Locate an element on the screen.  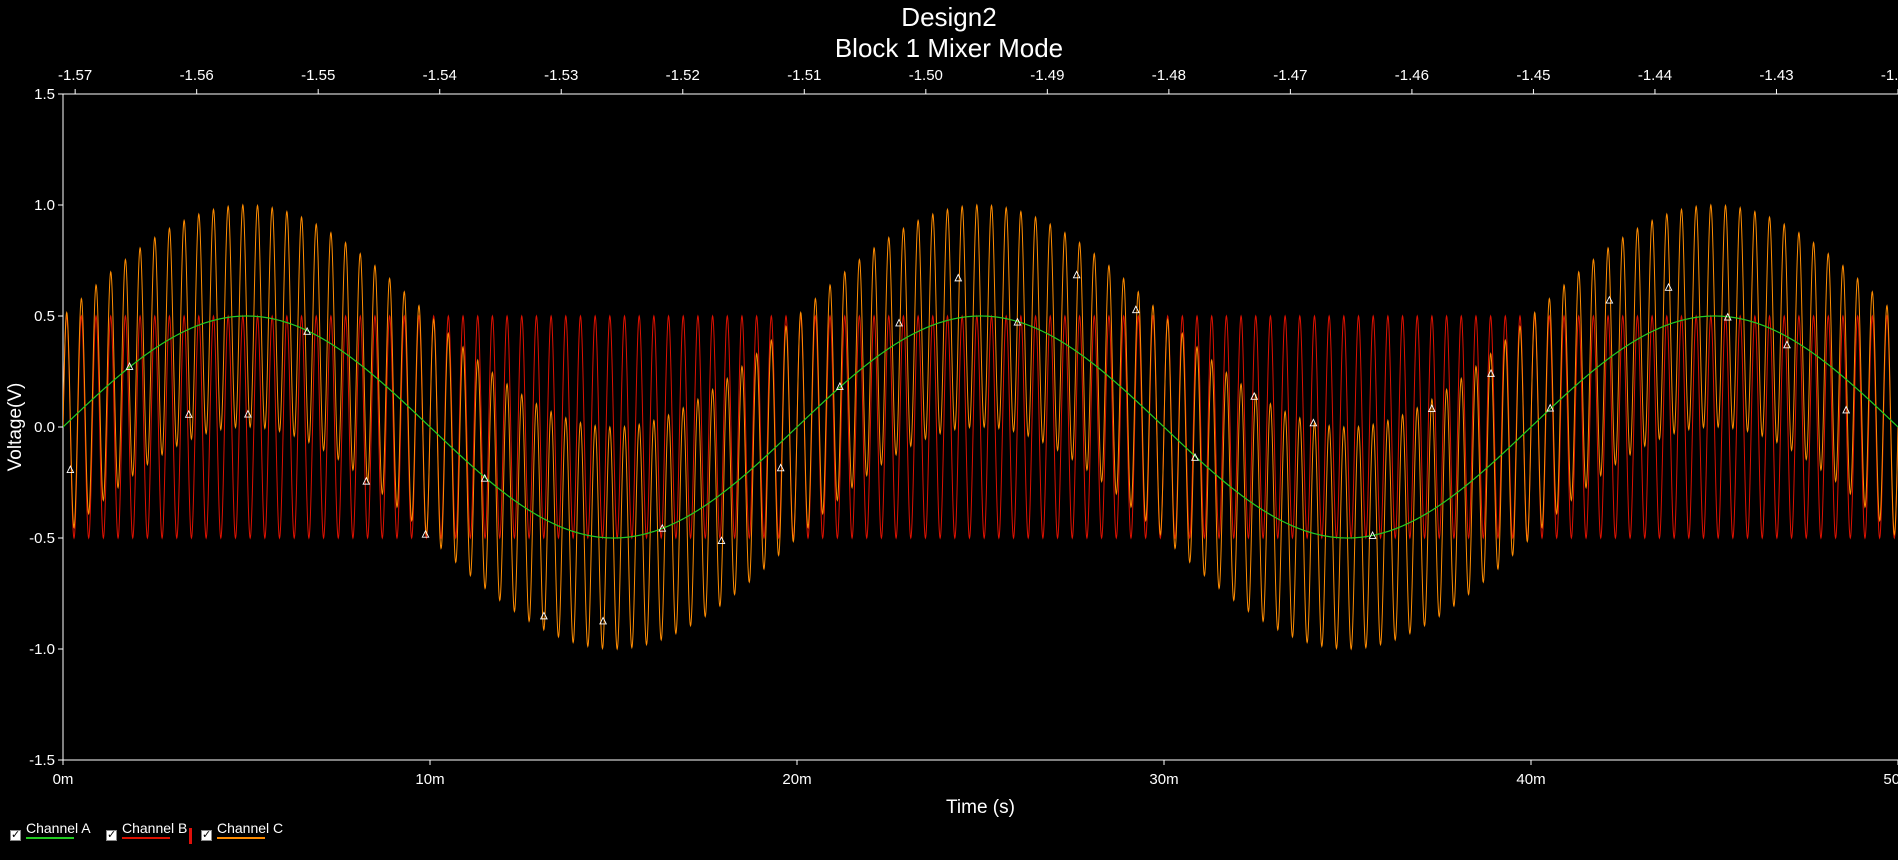
top-tick-label: -1.47 is located at coordinates (1290, 75).